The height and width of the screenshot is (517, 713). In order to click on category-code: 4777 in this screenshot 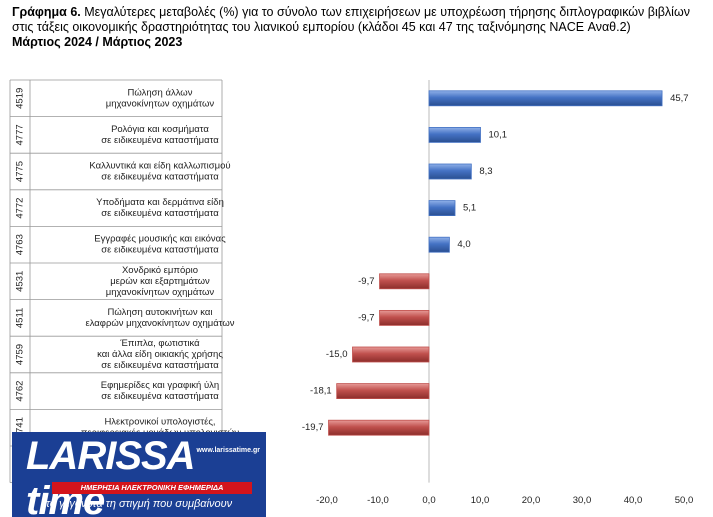, I will do `click(20, 134)`.